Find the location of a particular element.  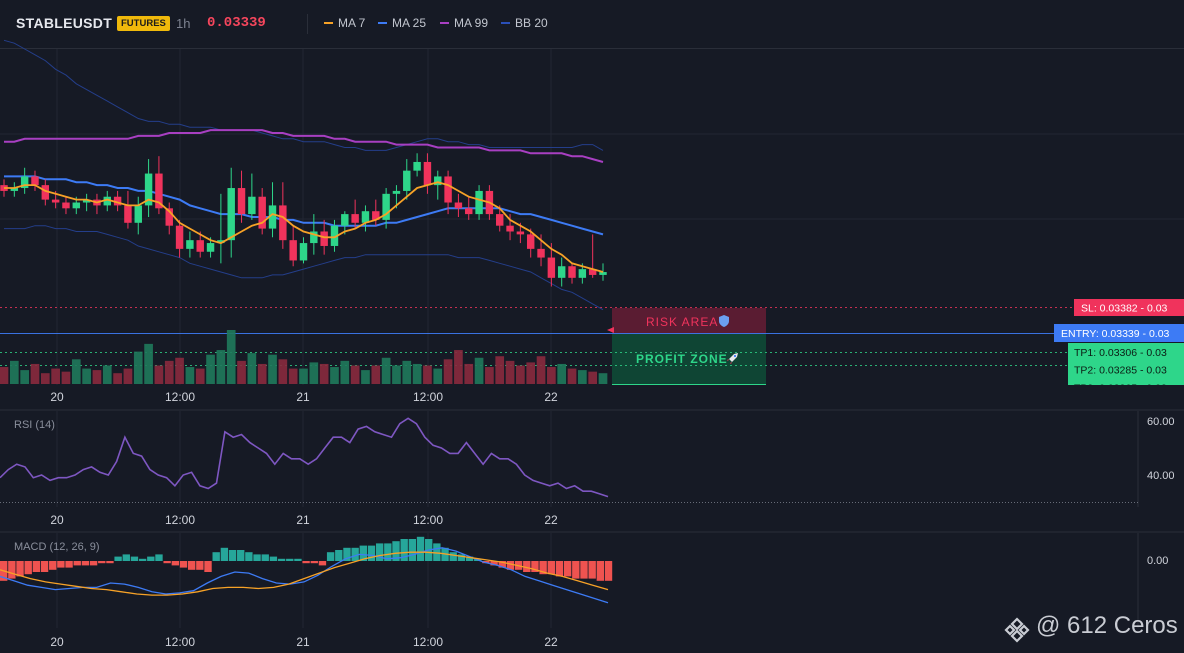

ma7-swatch is located at coordinates (328, 22).